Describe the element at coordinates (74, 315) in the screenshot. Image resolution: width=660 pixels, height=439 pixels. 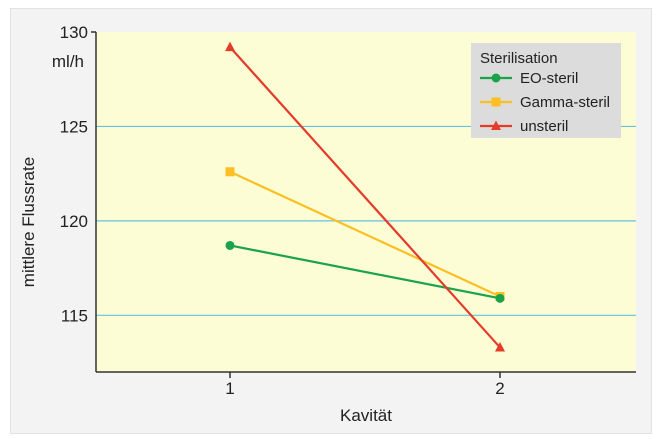
I see `y-tick-label-115: 115` at that location.